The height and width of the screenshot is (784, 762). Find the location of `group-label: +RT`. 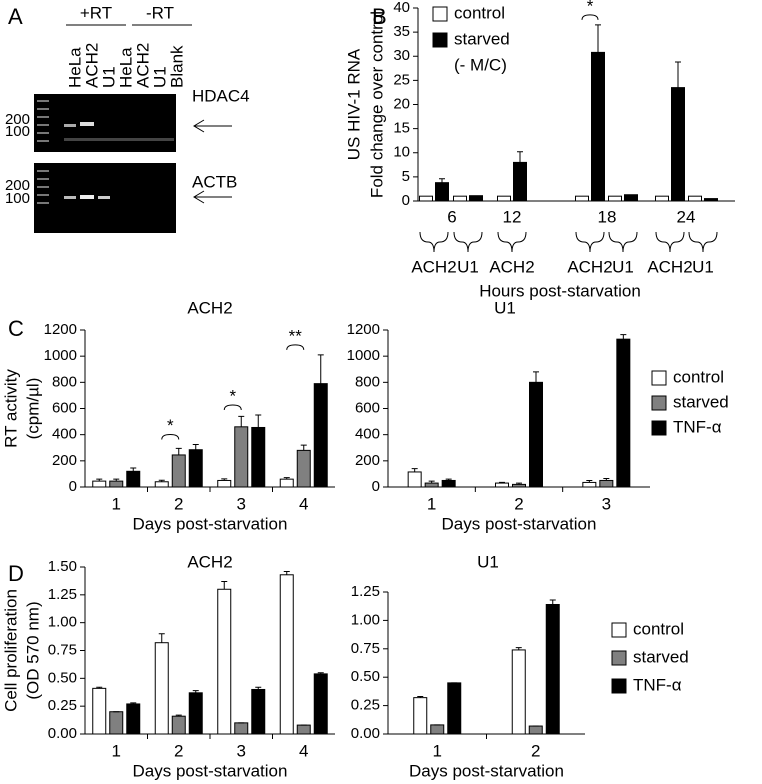

group-label: +RT is located at coordinates (96, 12).